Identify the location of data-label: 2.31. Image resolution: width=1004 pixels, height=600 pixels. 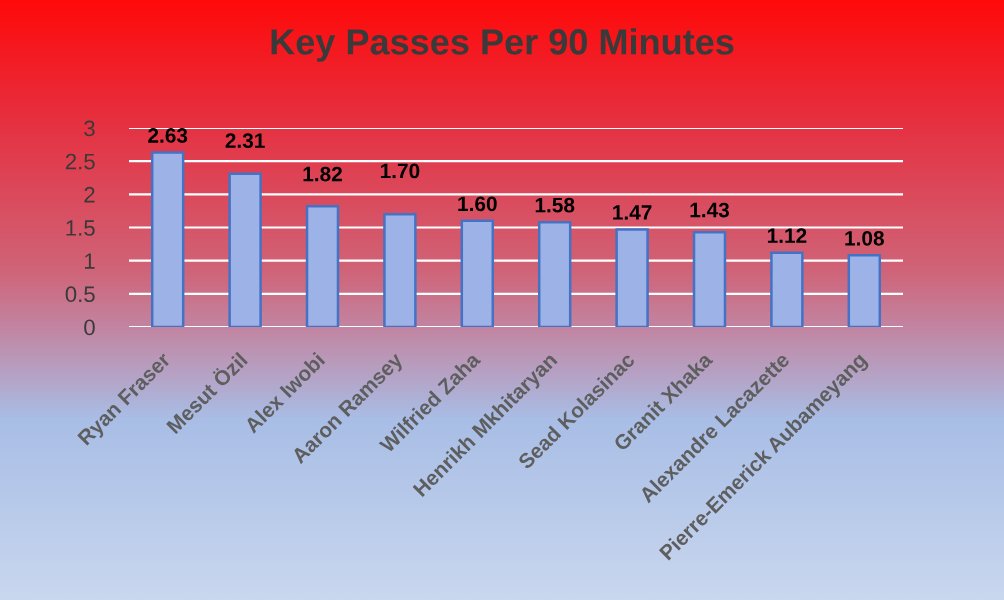
(245, 141).